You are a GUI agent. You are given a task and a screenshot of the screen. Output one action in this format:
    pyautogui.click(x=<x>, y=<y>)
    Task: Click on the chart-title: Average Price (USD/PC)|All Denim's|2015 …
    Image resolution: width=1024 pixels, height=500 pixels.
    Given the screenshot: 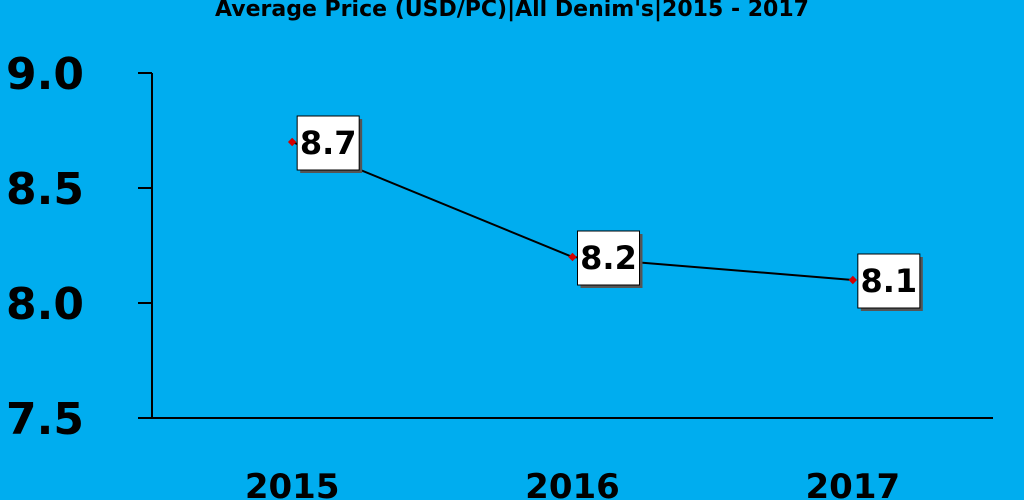 What is the action you would take?
    pyautogui.click(x=512, y=11)
    